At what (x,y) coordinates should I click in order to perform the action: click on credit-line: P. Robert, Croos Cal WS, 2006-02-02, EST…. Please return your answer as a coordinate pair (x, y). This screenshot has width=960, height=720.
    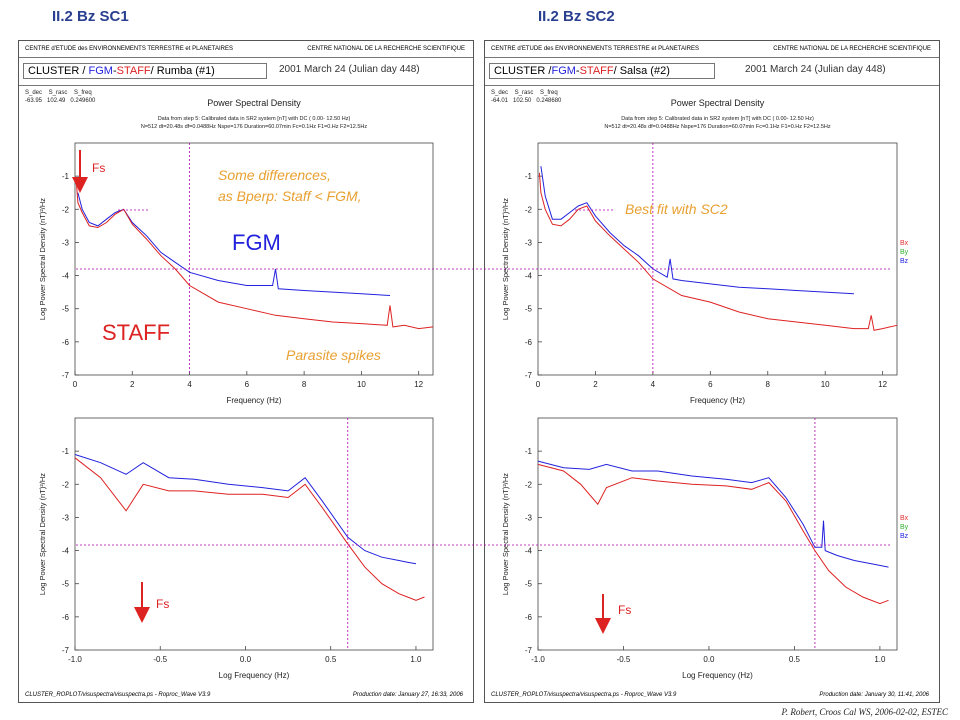
    Looking at the image, I should click on (864, 712).